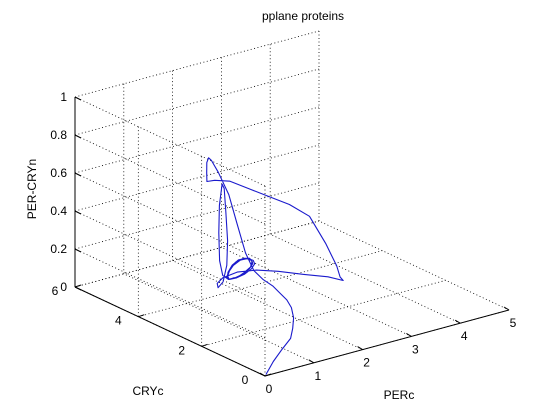 This screenshot has width=560, height=420. Describe the element at coordinates (58, 211) in the screenshot. I see `z-tick-label: 0.4` at that location.